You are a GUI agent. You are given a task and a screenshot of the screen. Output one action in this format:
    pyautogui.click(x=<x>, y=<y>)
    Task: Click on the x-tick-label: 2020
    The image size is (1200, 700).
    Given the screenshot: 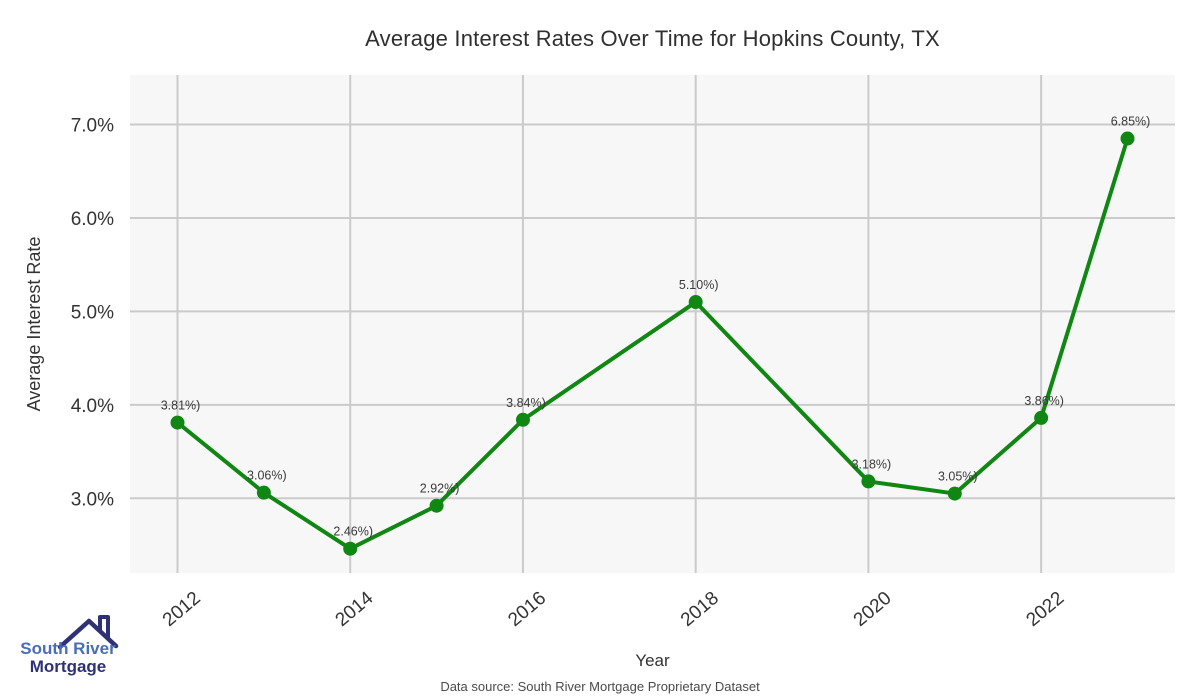 What is the action you would take?
    pyautogui.click(x=873, y=609)
    